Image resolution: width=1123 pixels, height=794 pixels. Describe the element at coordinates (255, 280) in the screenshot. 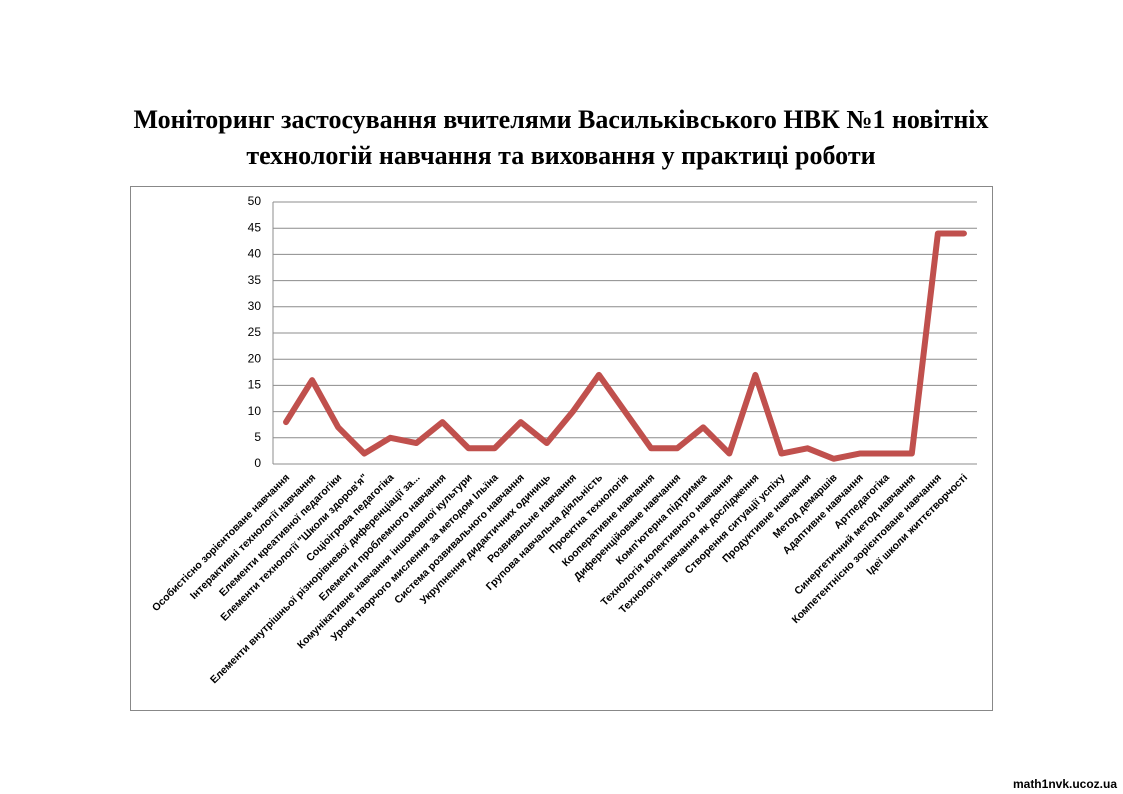

I see `y-tick-label: 35` at that location.